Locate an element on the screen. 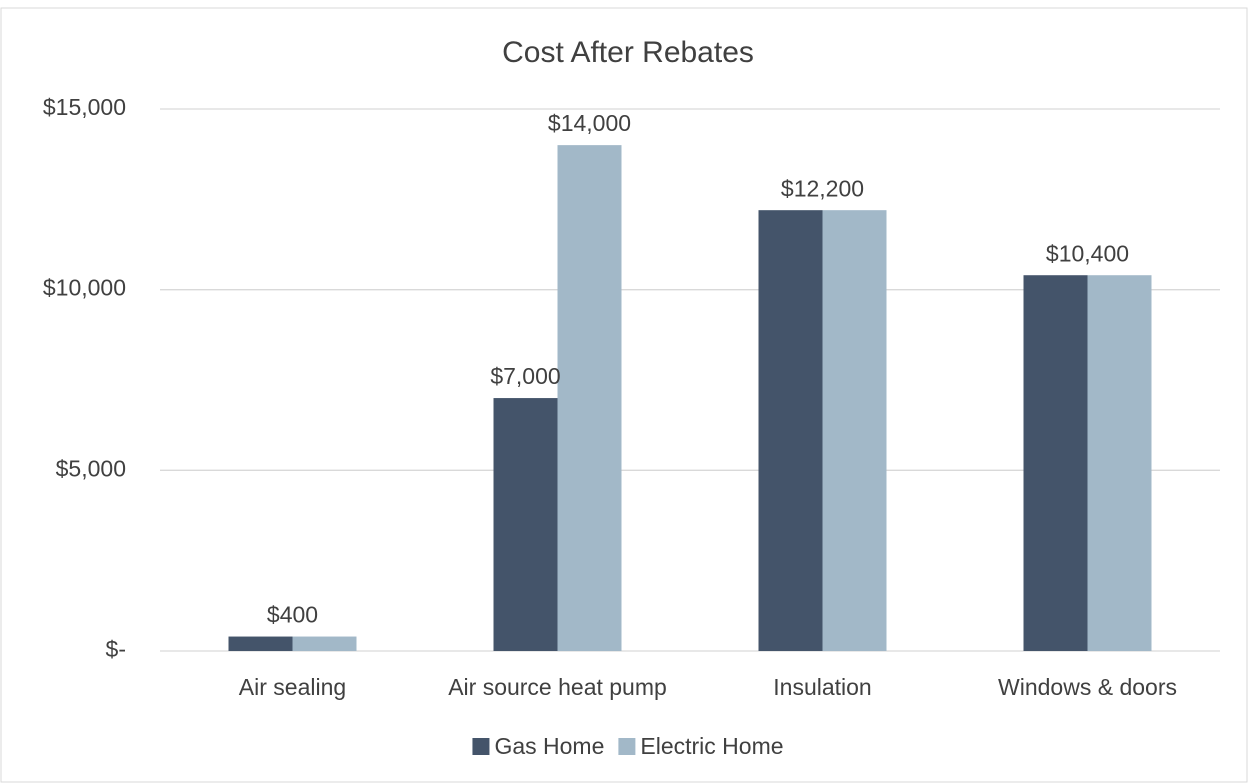 This screenshot has height=784, width=1249. y-tick-label: $15,000 is located at coordinates (84, 107).